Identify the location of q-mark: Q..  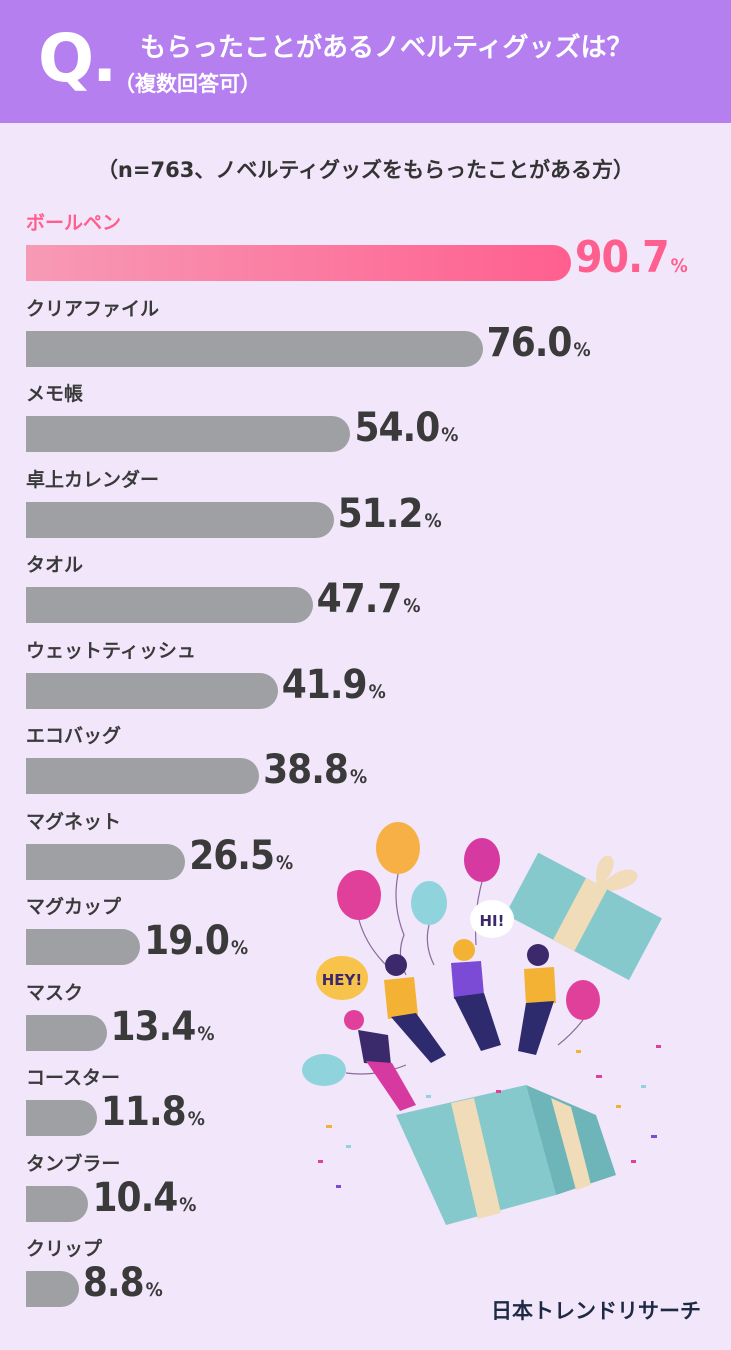
(77, 58).